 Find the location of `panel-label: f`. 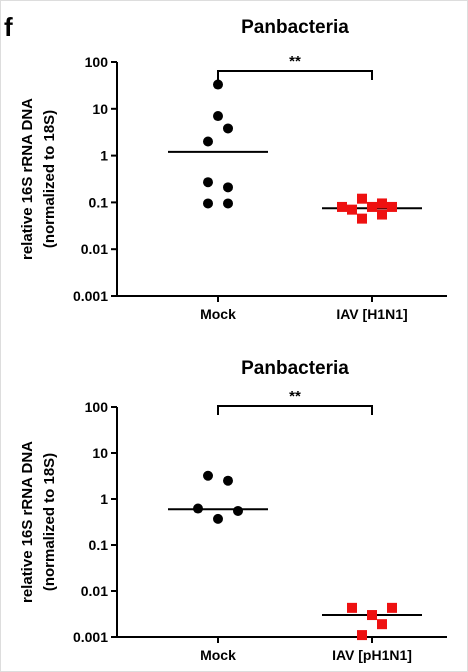

panel-label: f is located at coordinates (8, 27).